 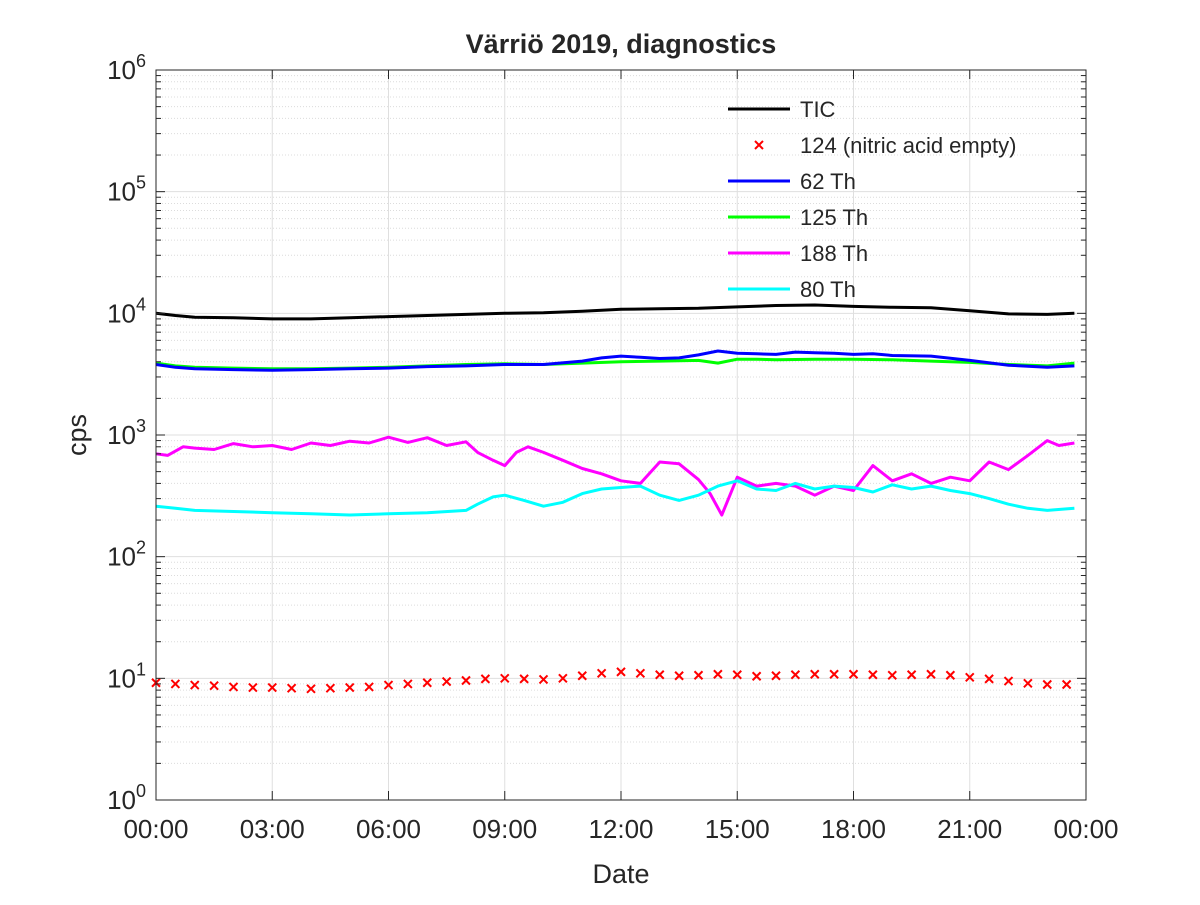 I want to click on x-tick-label: 12:00, so click(x=620, y=829).